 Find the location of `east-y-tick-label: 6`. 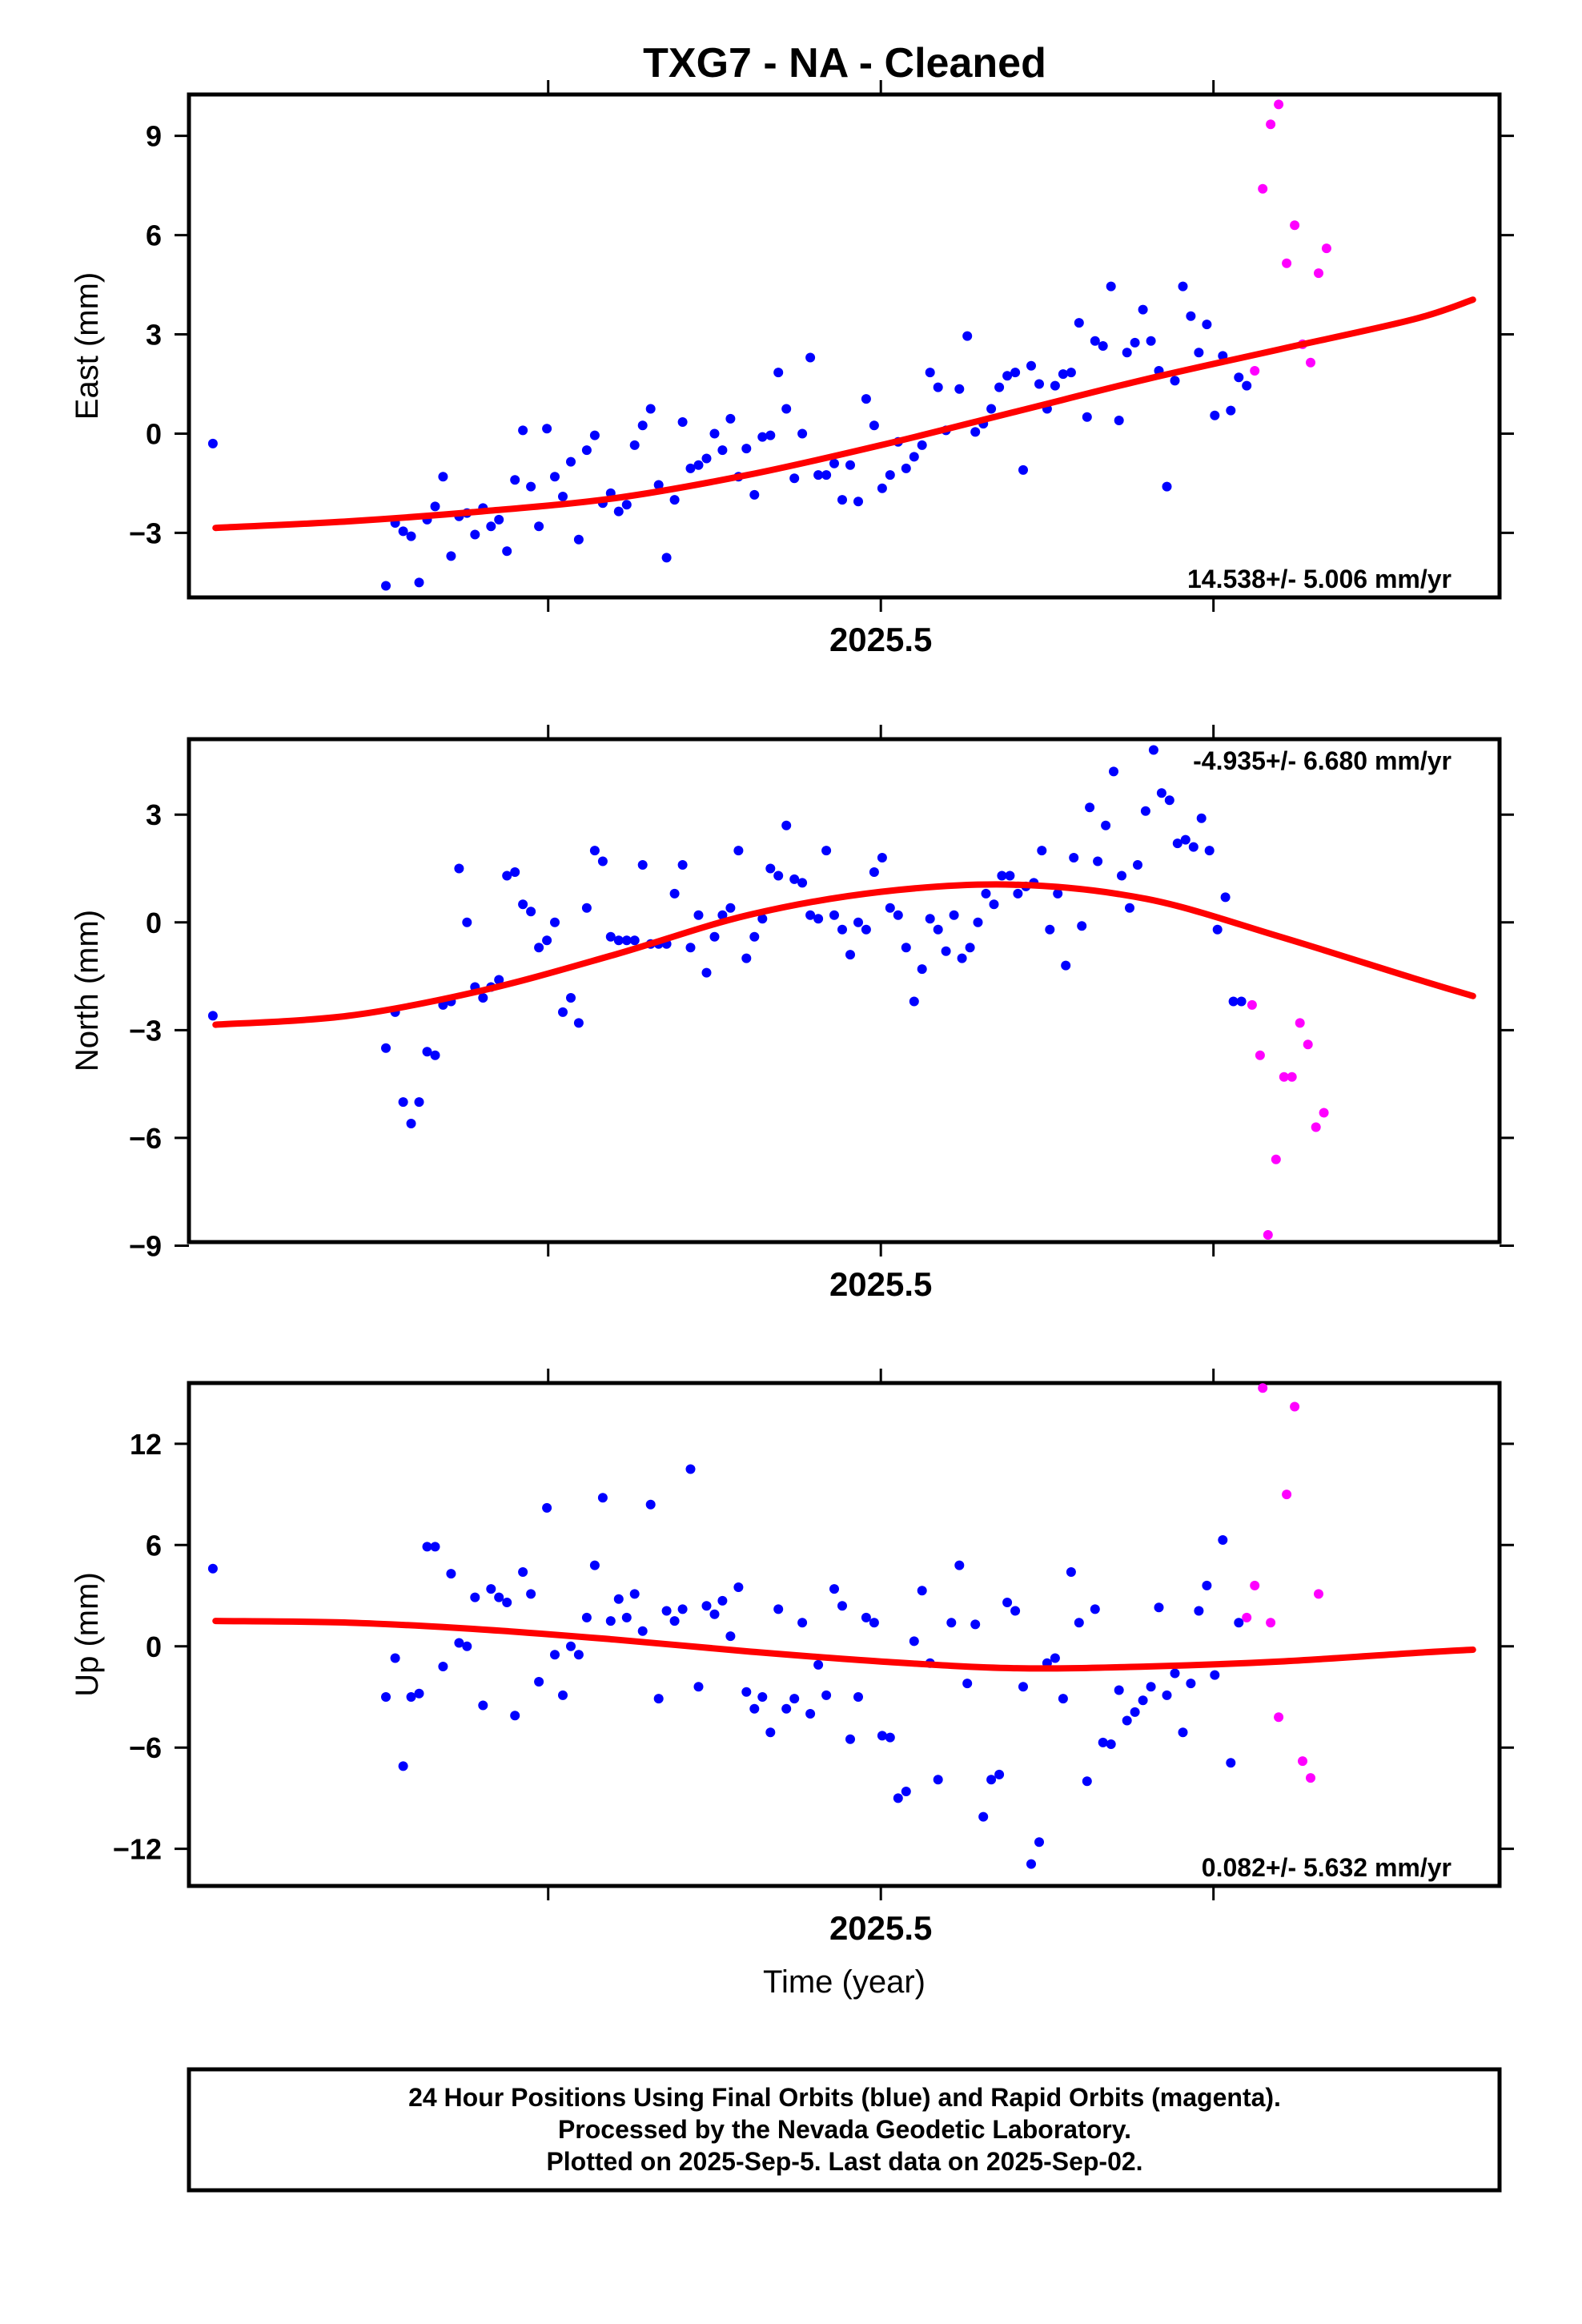

east-y-tick-label: 6 is located at coordinates (154, 235).